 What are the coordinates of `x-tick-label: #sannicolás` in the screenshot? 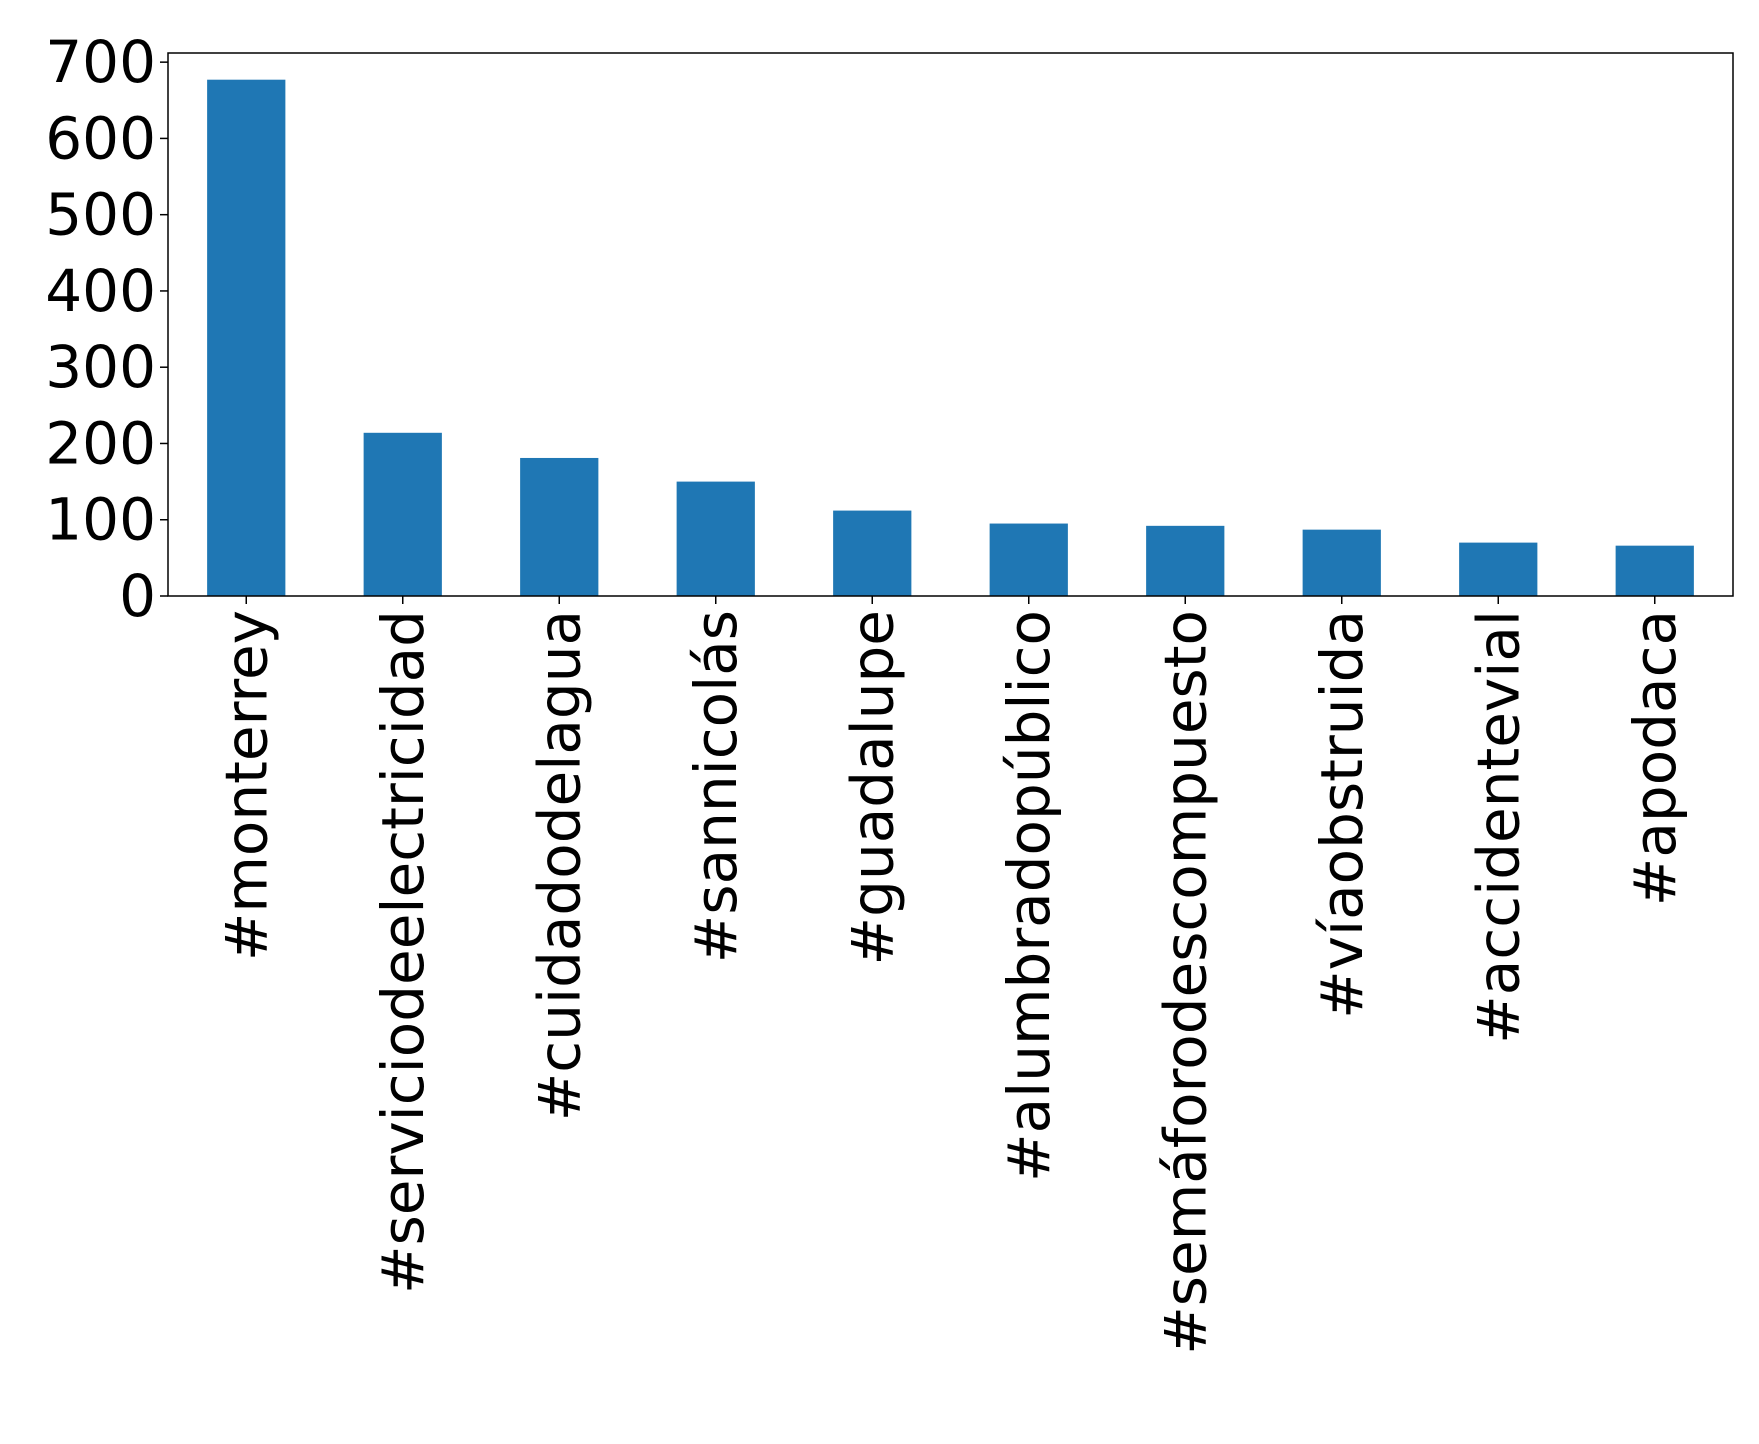 It's located at (716, 786).